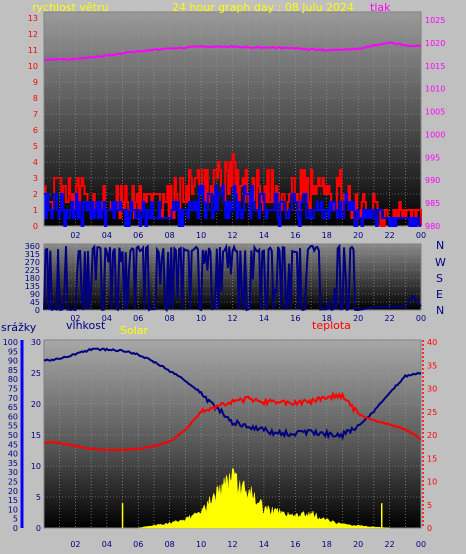 The height and width of the screenshot is (554, 466). Describe the element at coordinates (435, 43) in the screenshot. I see `pressure-axis-tick: 1020` at that location.